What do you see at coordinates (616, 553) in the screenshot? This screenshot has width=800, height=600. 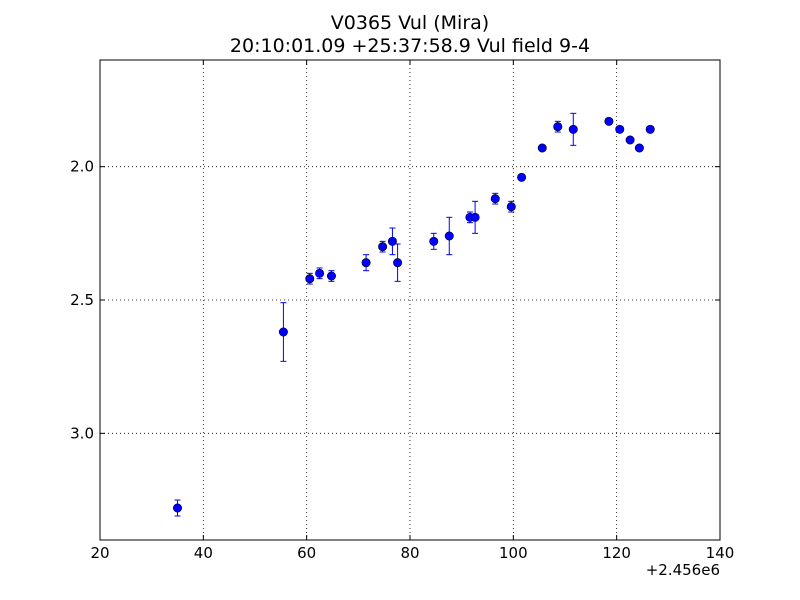 I see `x-tick-label: 120` at bounding box center [616, 553].